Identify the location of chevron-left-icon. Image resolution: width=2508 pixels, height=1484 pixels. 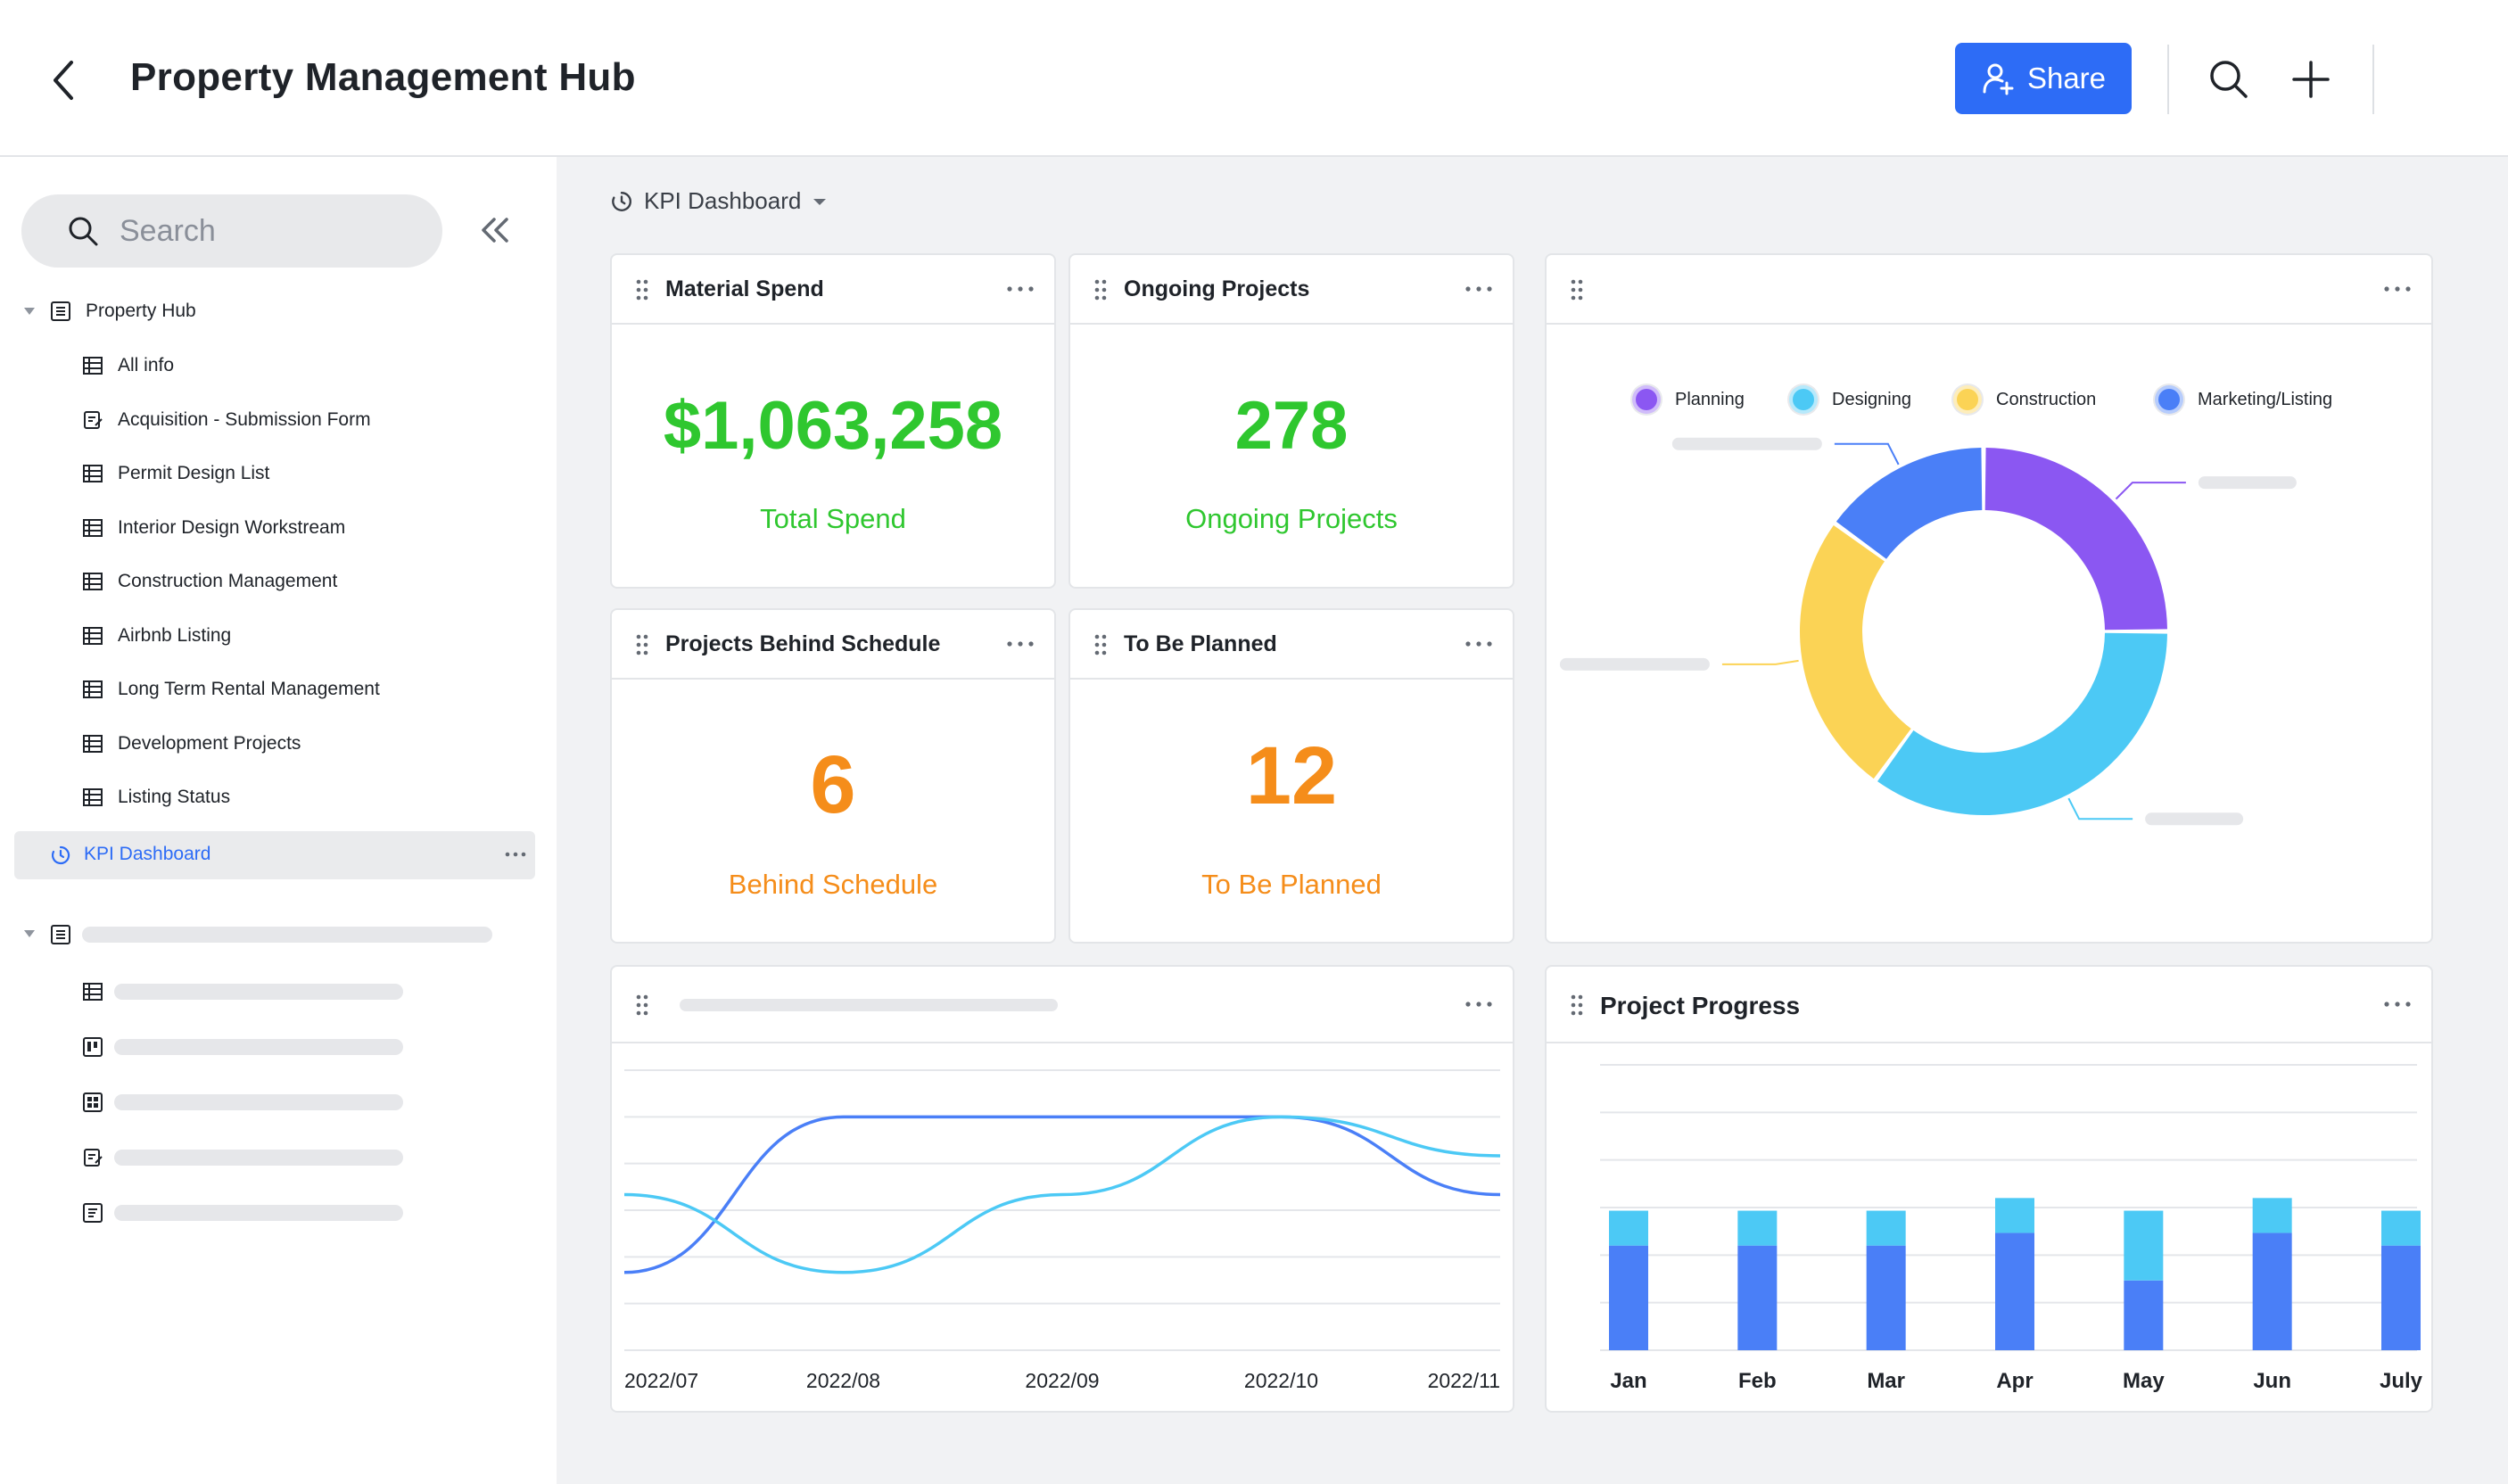
(63, 81).